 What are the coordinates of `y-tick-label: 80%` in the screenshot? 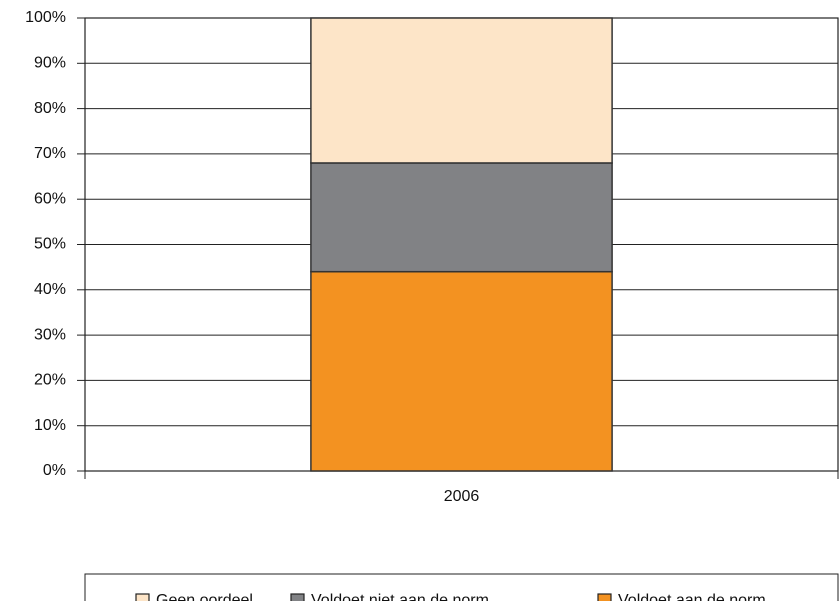 It's located at (50, 108).